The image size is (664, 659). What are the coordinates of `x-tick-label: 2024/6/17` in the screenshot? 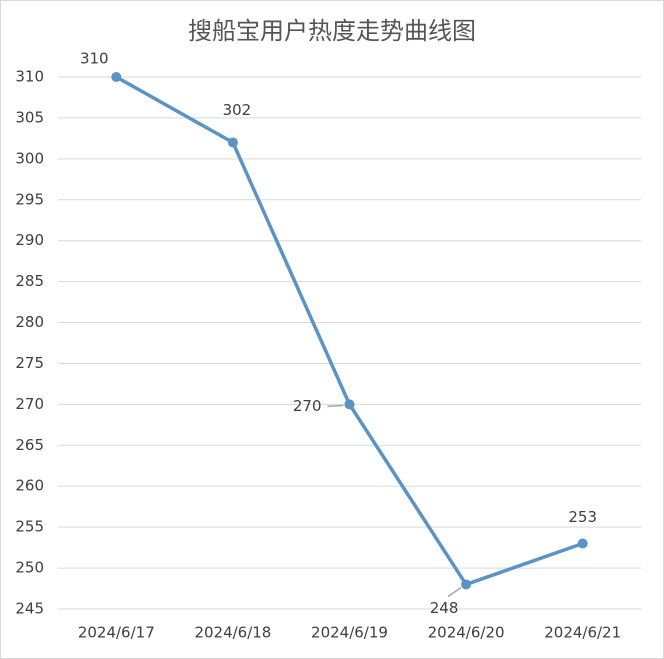 It's located at (116, 633).